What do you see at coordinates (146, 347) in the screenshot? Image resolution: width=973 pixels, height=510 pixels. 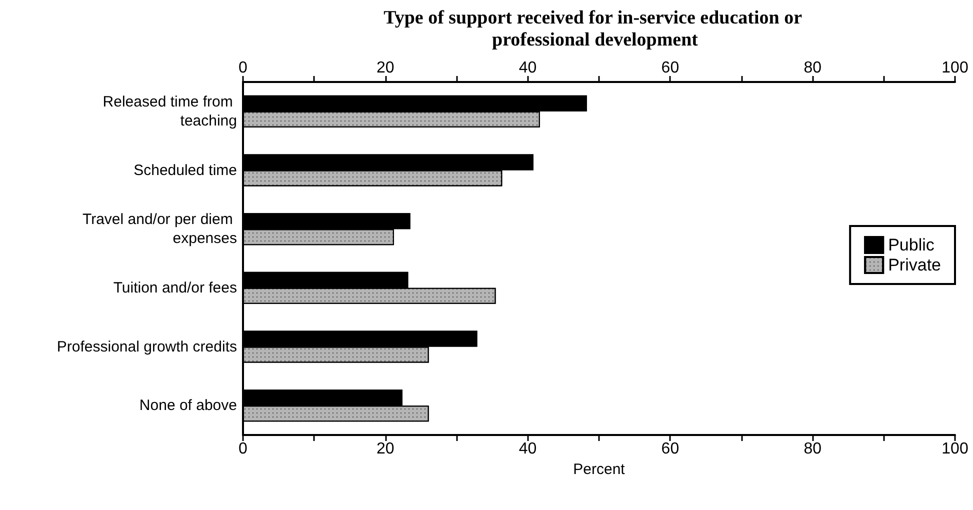 I see `y-tick-label: Professional growth credits` at bounding box center [146, 347].